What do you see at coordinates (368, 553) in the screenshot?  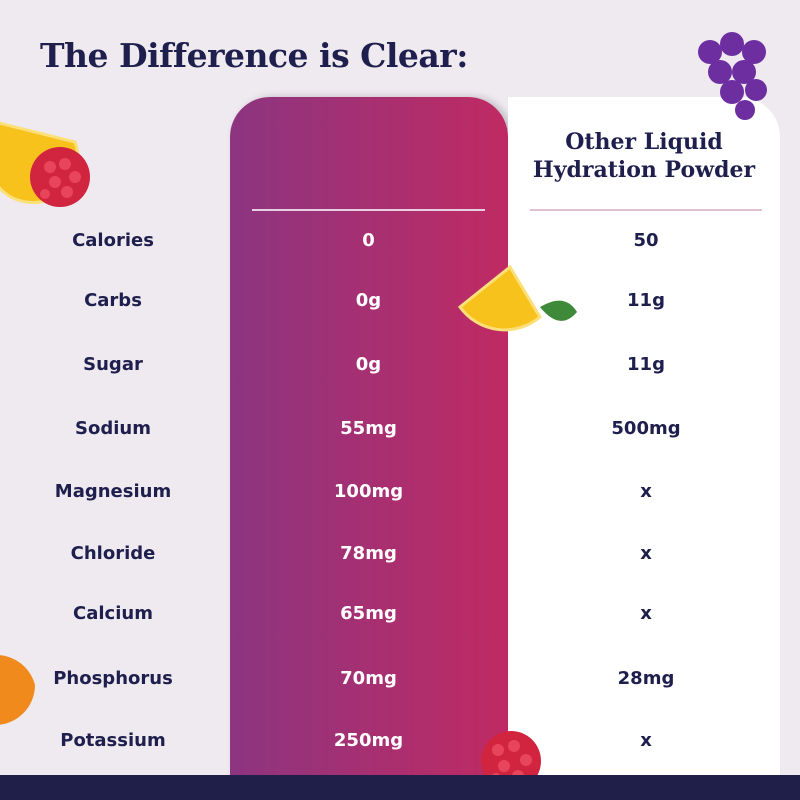 I see `brand-value: 78mg` at bounding box center [368, 553].